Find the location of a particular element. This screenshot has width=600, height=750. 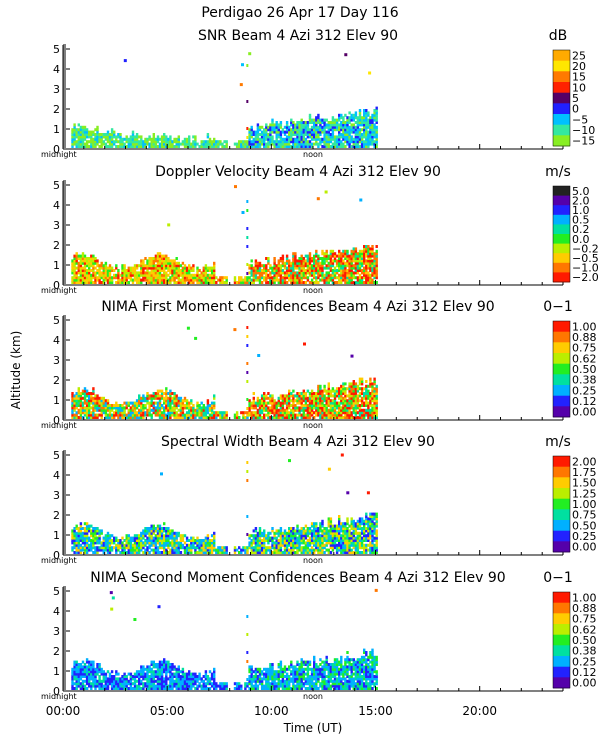

colorbar: 1.000.880.750.620.500.380.250.120.00 is located at coordinates (574, 369).